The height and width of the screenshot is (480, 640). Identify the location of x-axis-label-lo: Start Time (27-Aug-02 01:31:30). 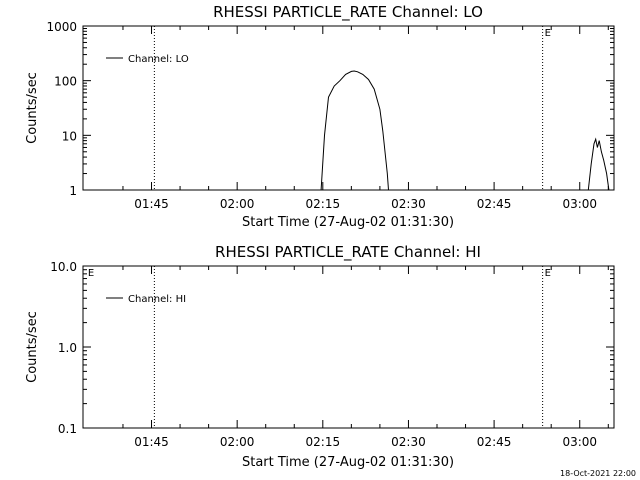
(348, 222).